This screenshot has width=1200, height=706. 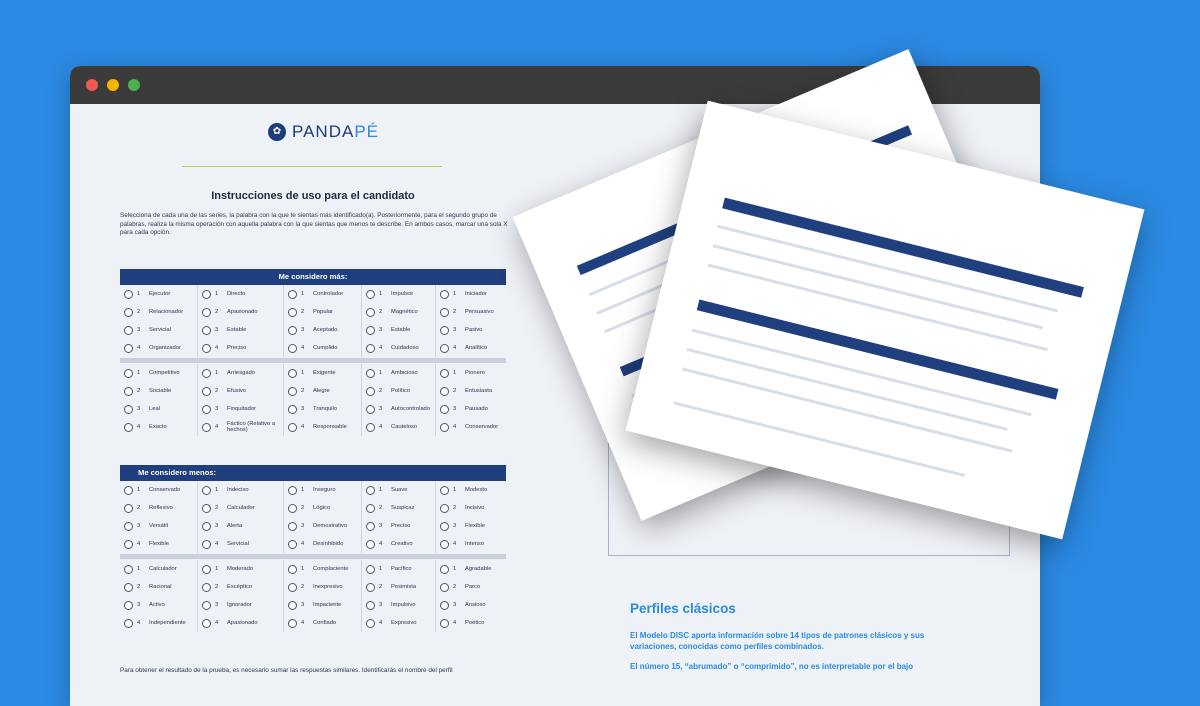 What do you see at coordinates (323, 294) in the screenshot?
I see `option-cell: 1 Controlador` at bounding box center [323, 294].